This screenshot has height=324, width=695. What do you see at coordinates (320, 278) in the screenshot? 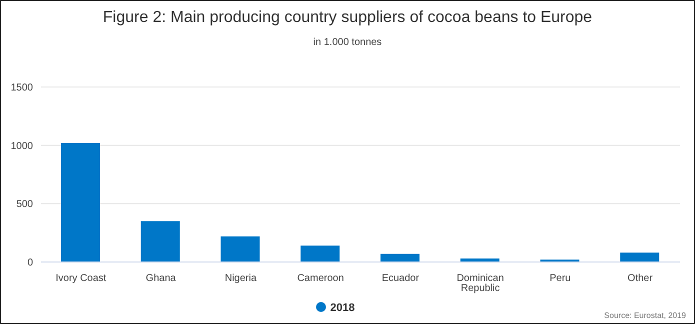
I see `x-tick-label: Cameroon` at bounding box center [320, 278].